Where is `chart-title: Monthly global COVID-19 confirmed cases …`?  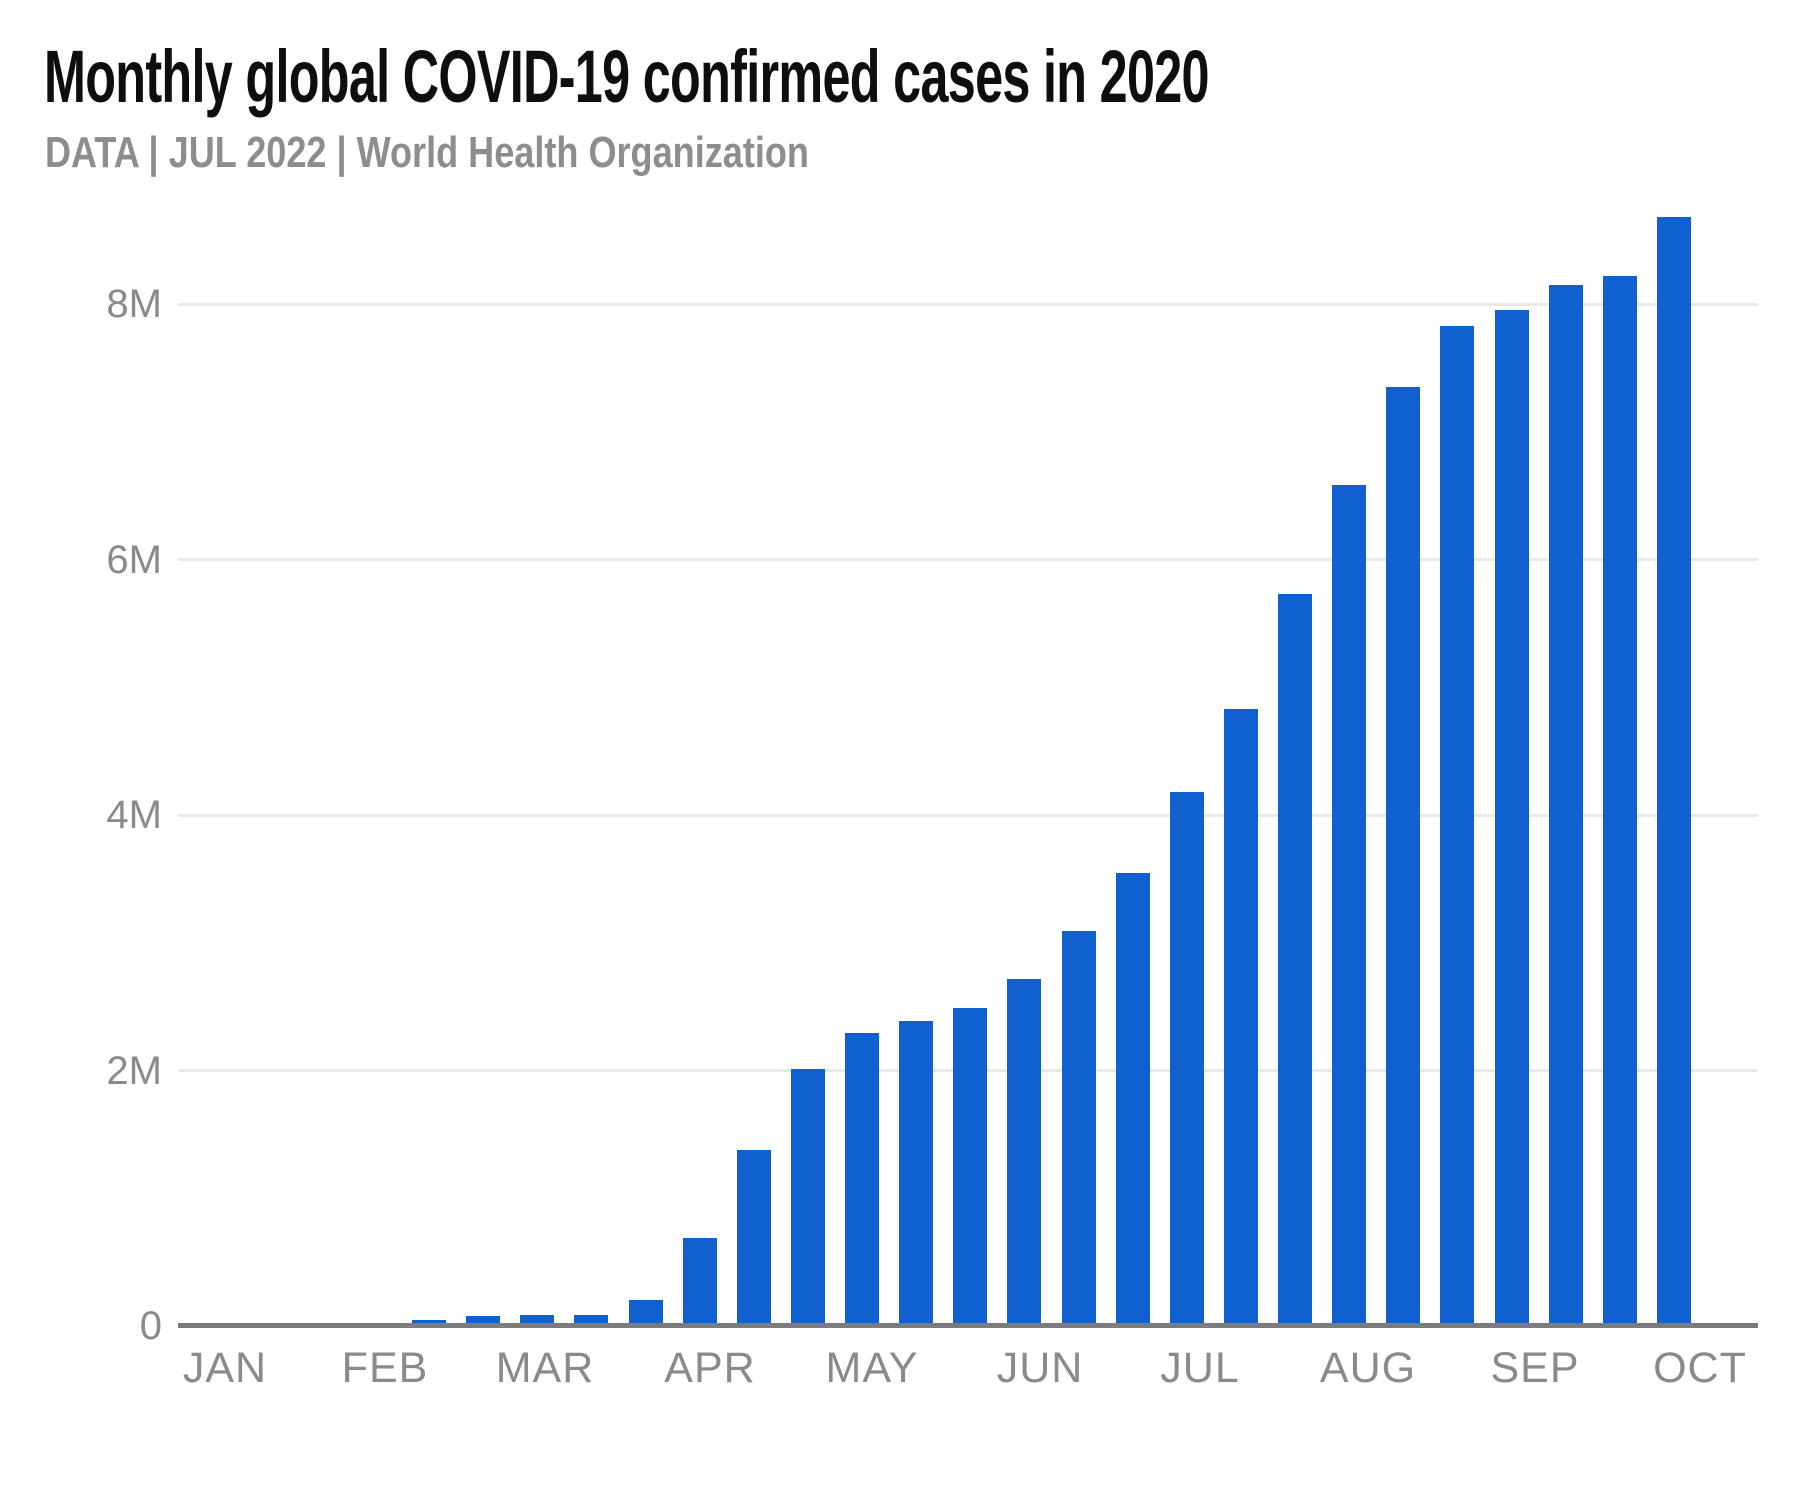 chart-title: Monthly global COVID-19 confirmed cases … is located at coordinates (900, 84).